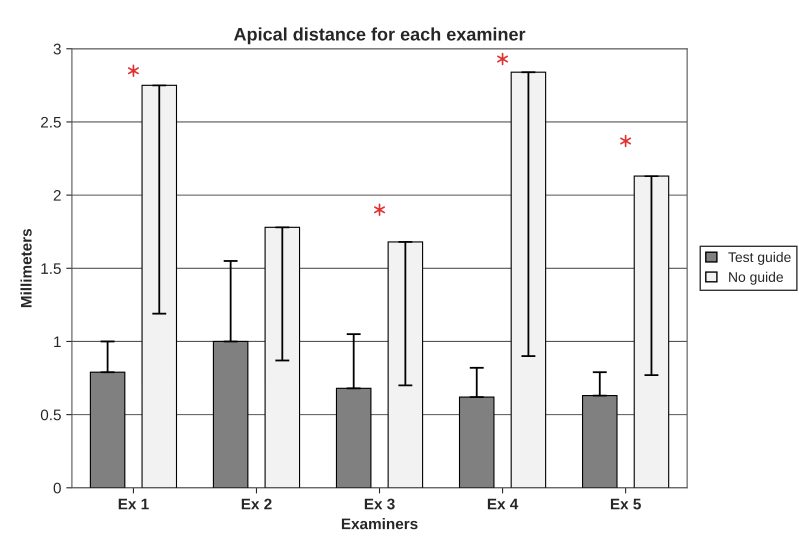 The width and height of the screenshot is (799, 542). I want to click on x-axis-title: Examiners, so click(380, 524).